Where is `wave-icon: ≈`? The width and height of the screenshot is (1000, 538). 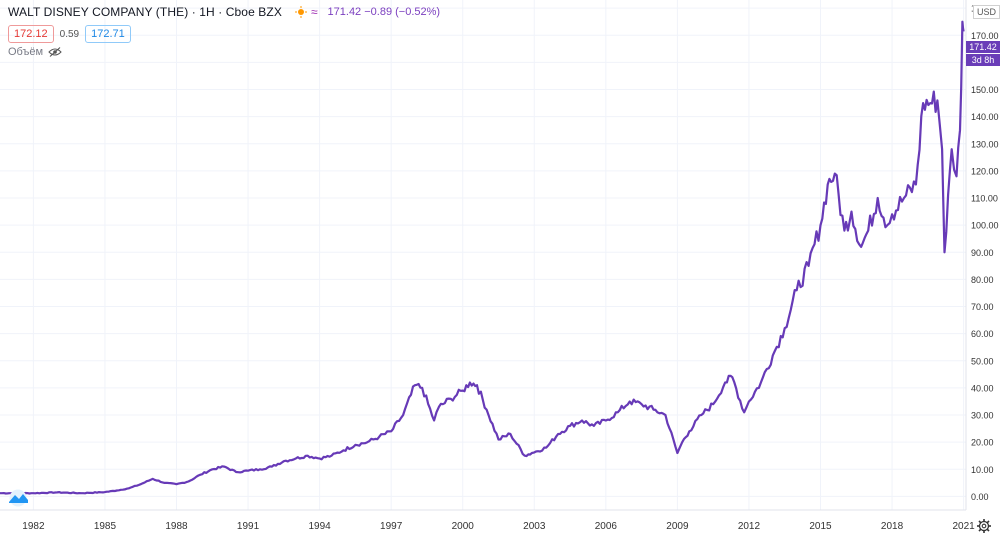 wave-icon: ≈ is located at coordinates (314, 12).